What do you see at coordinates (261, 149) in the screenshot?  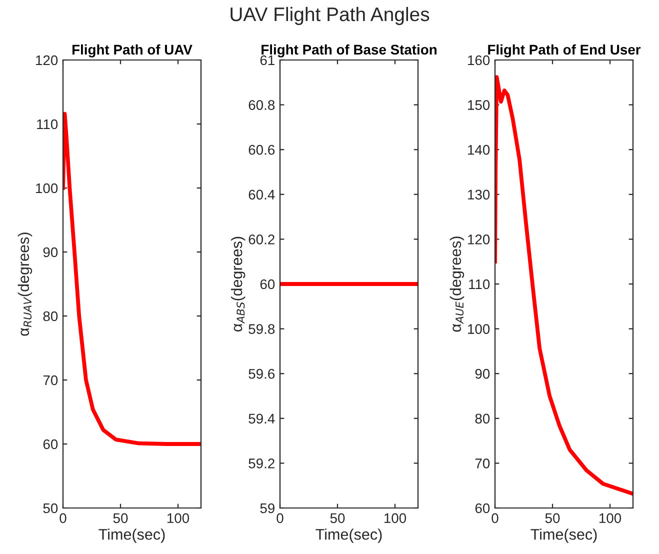 I see `y-tick-label: 60.6` at bounding box center [261, 149].